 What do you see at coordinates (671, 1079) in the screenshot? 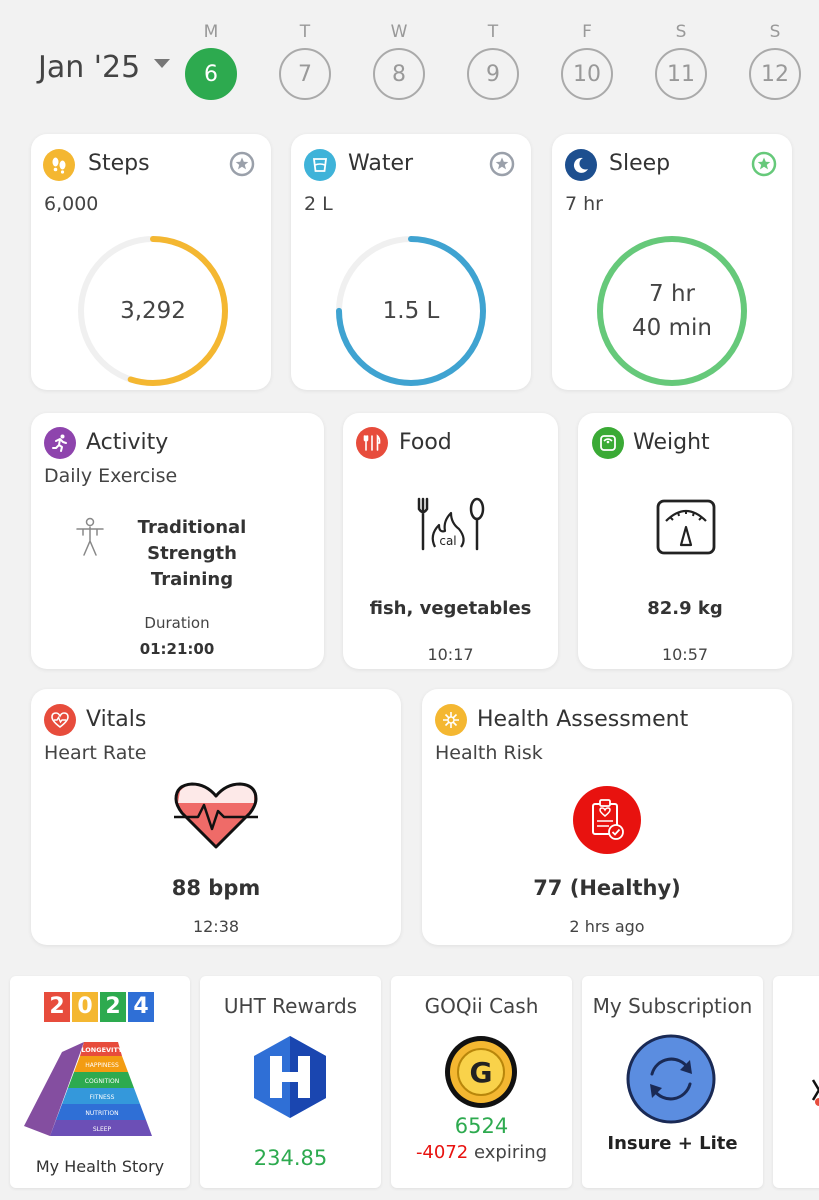
I see `renew-icon` at bounding box center [671, 1079].